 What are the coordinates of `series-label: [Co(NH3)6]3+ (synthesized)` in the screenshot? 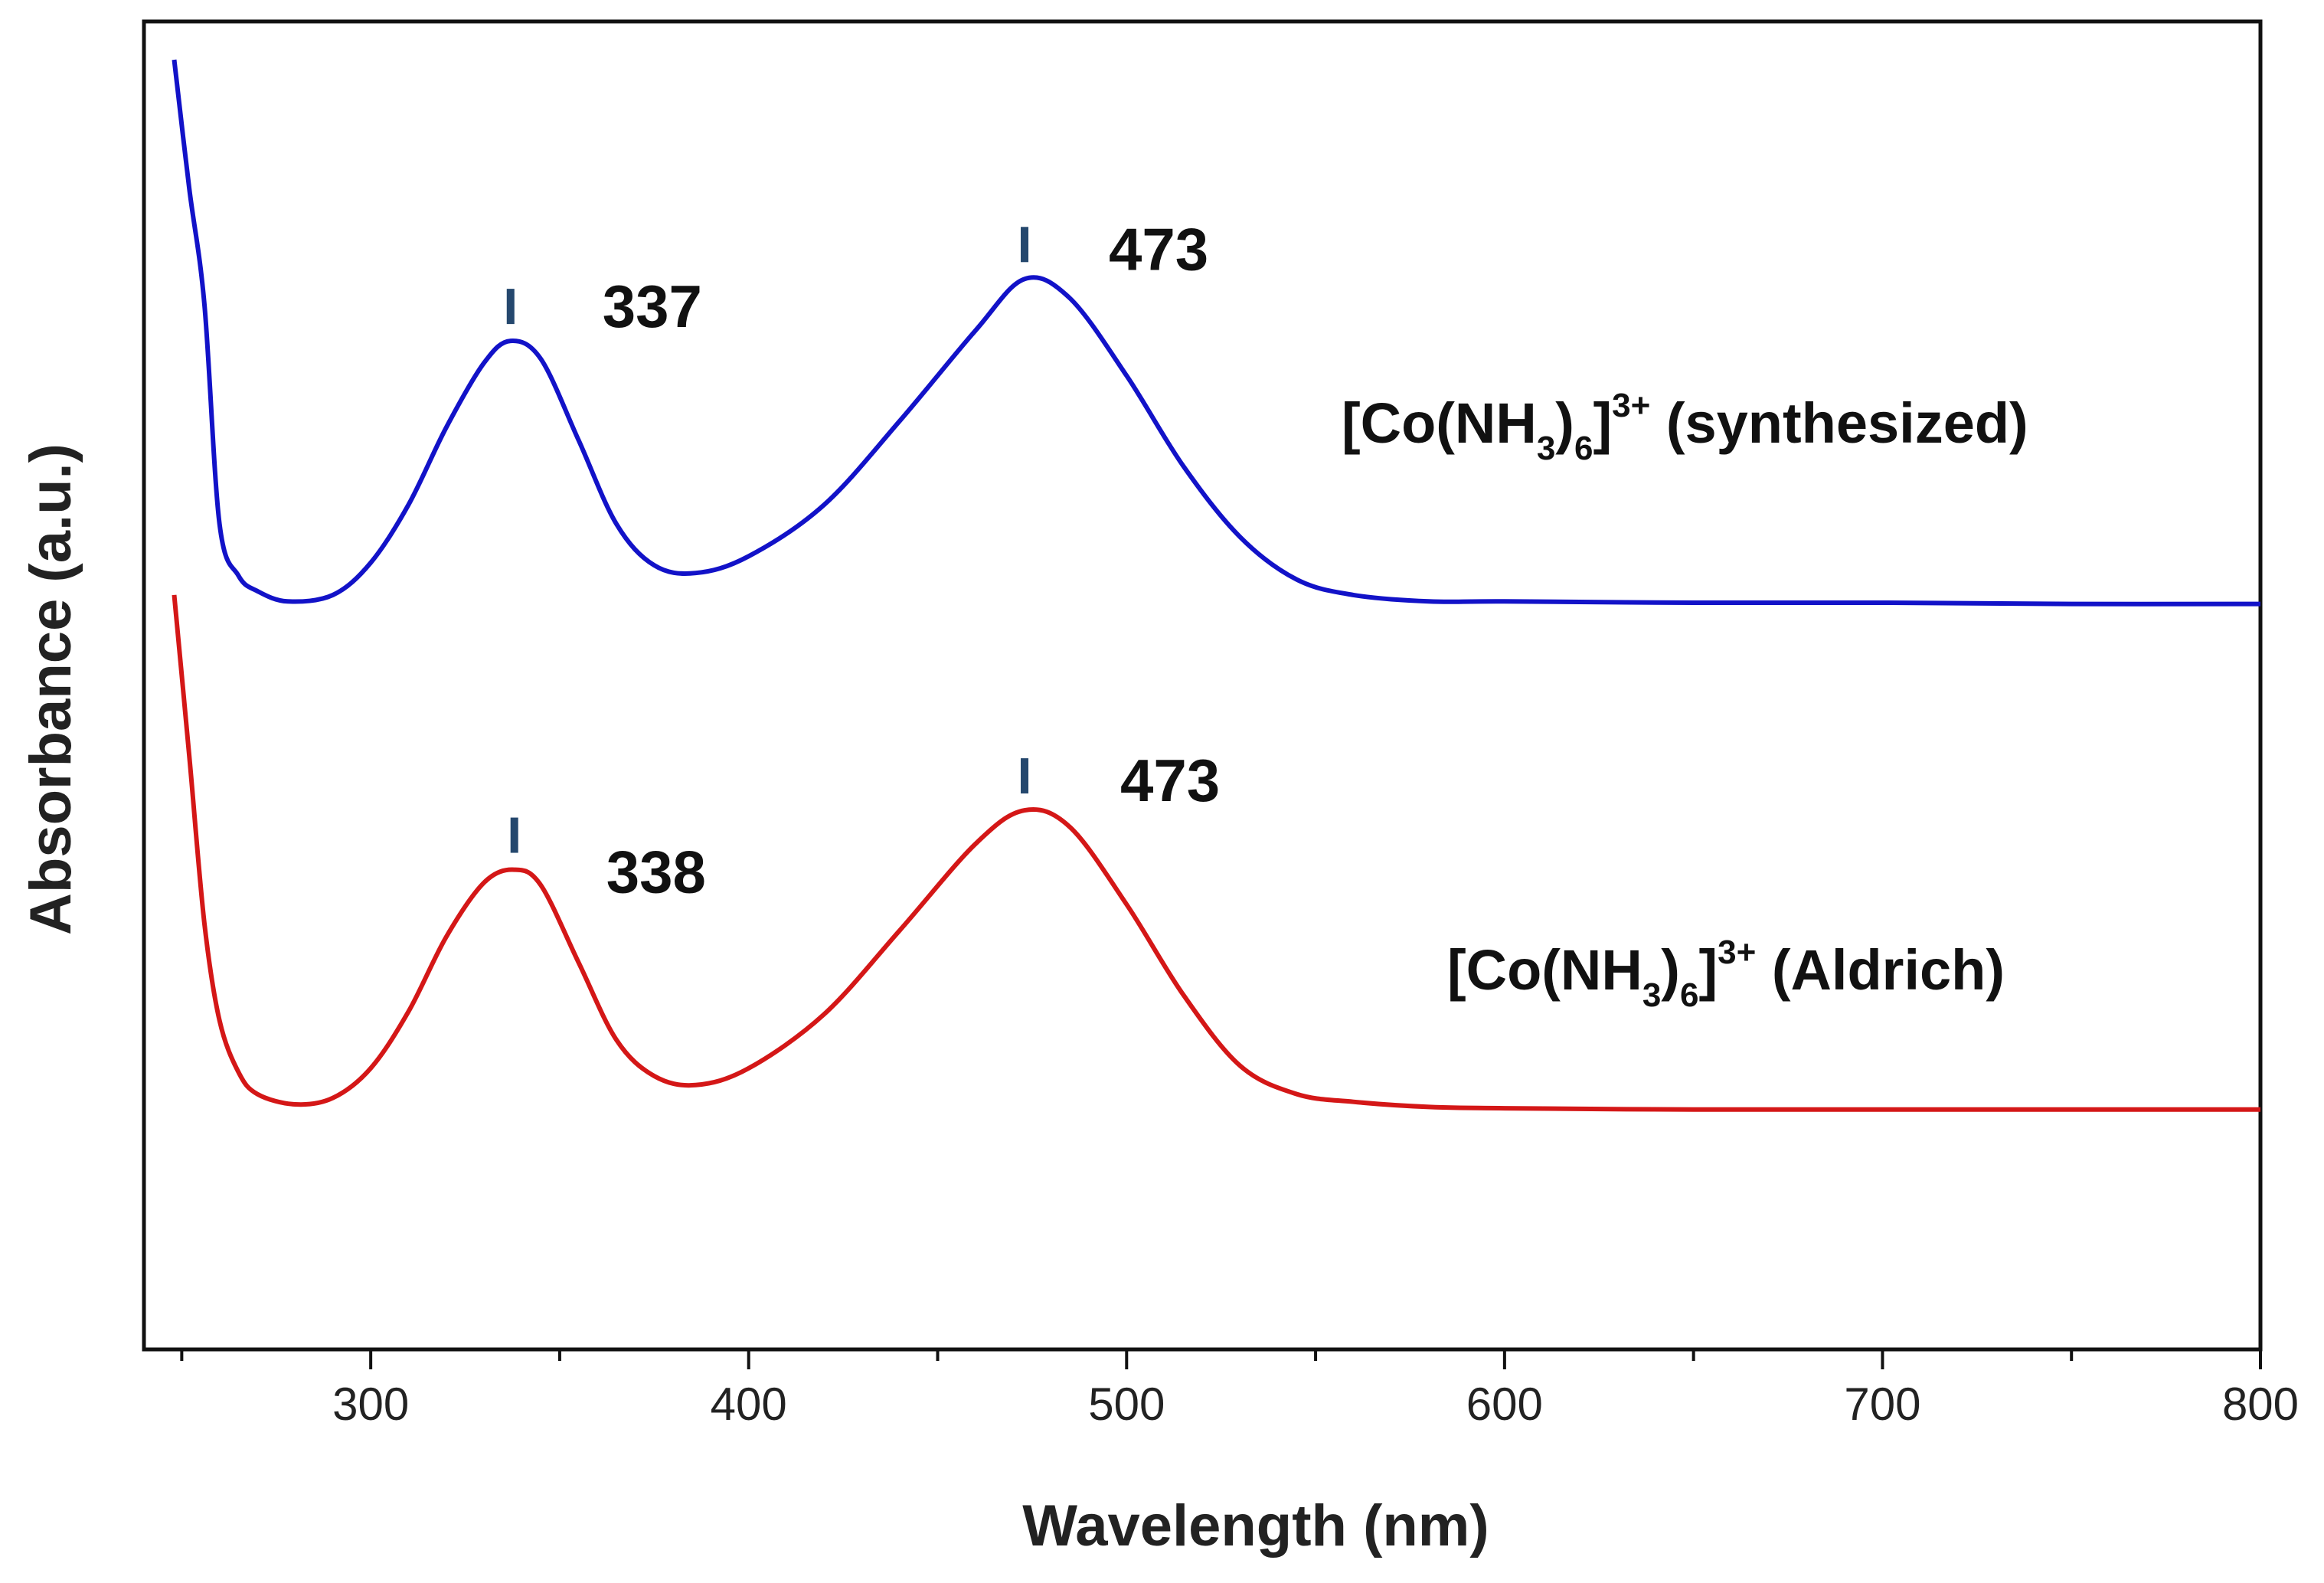 It's located at (1685, 427).